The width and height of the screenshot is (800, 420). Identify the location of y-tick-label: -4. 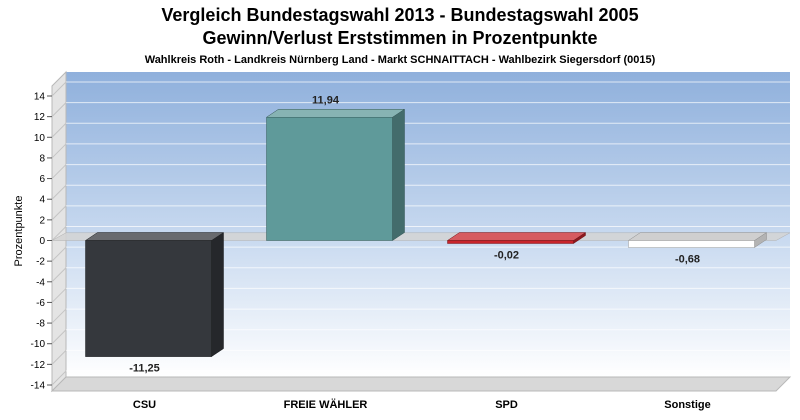
(40, 282).